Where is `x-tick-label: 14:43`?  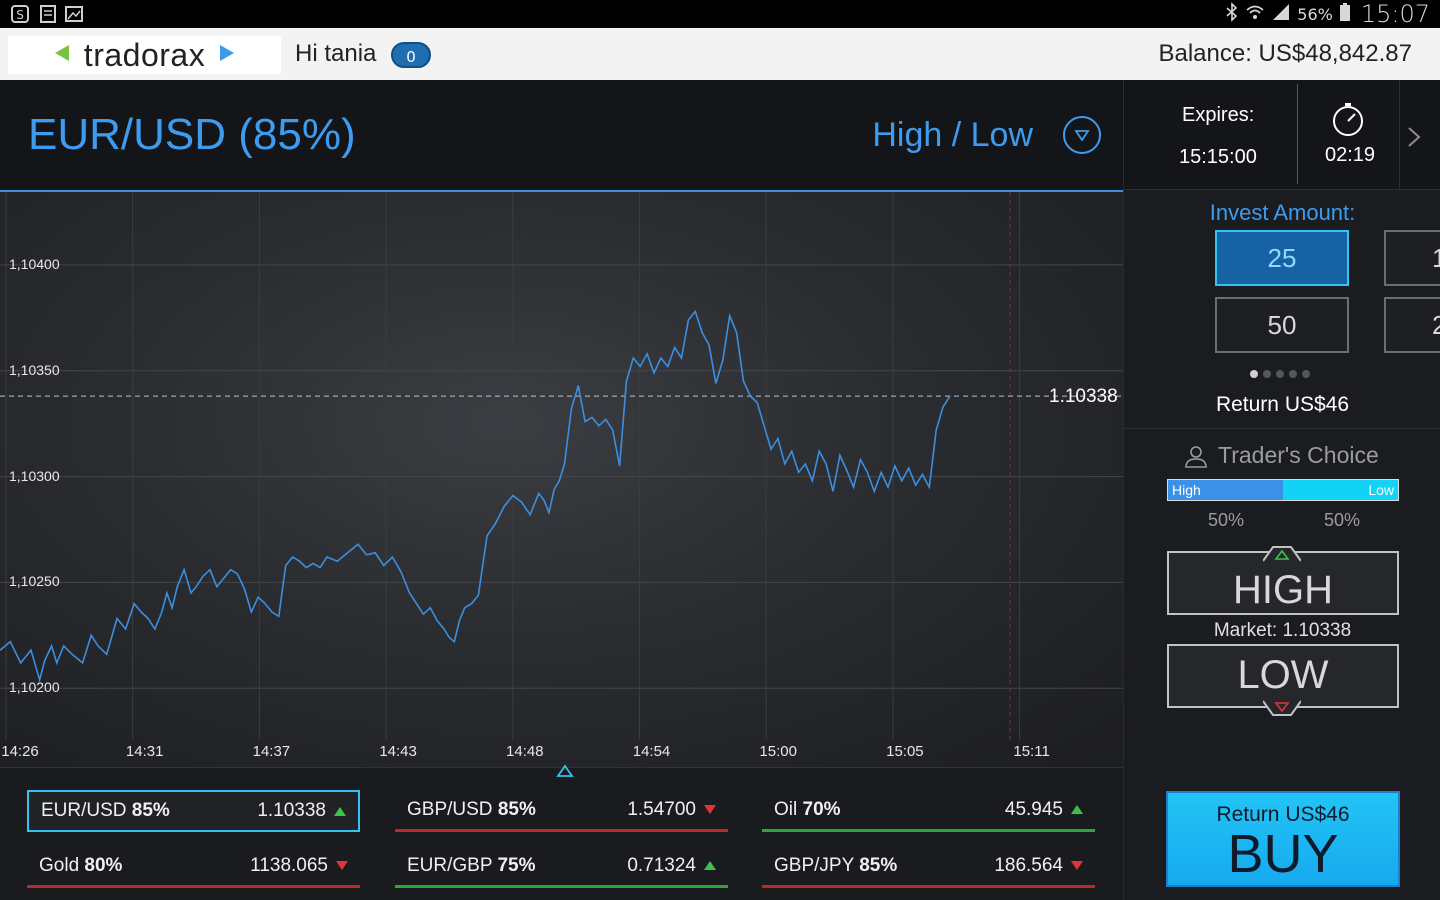 x-tick-label: 14:43 is located at coordinates (398, 751).